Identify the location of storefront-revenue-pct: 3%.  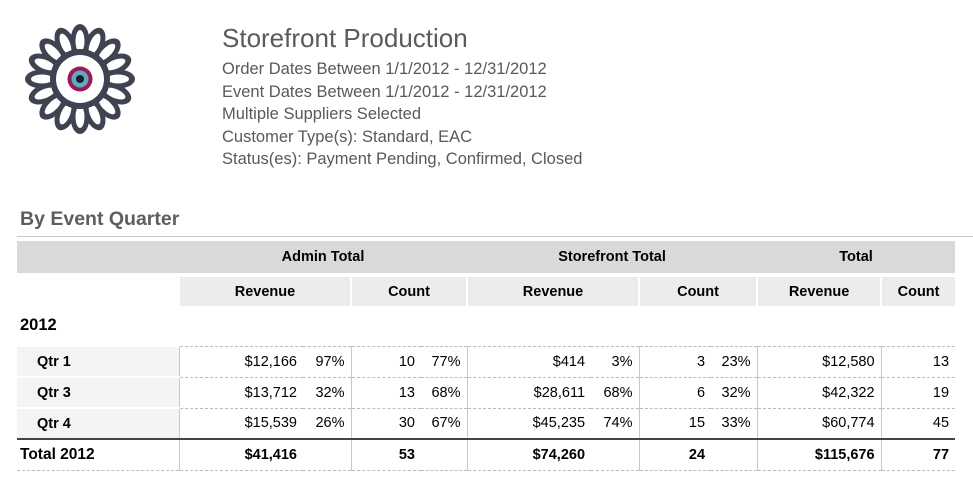
(615, 361).